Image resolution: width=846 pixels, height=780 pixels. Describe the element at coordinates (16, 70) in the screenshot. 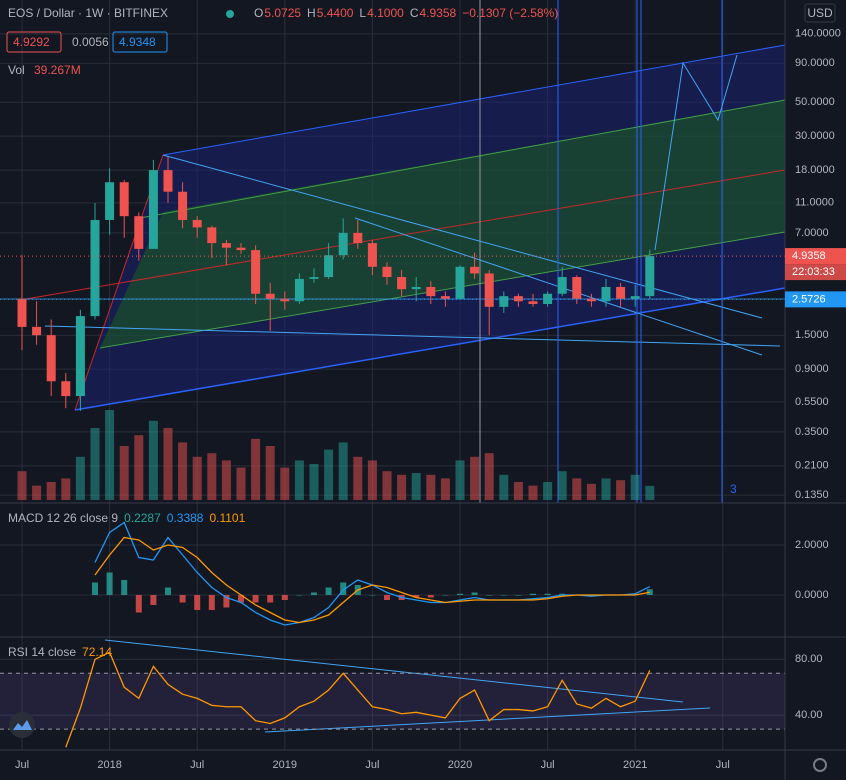

I see `volume-title: Vol` at that location.